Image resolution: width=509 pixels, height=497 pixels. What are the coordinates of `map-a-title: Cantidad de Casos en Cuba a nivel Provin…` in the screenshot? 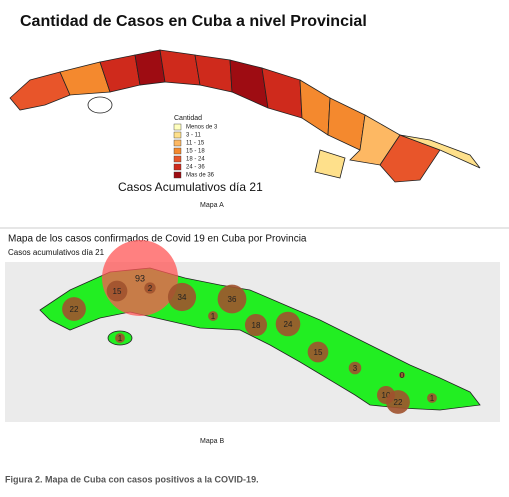 It's located at (193, 21).